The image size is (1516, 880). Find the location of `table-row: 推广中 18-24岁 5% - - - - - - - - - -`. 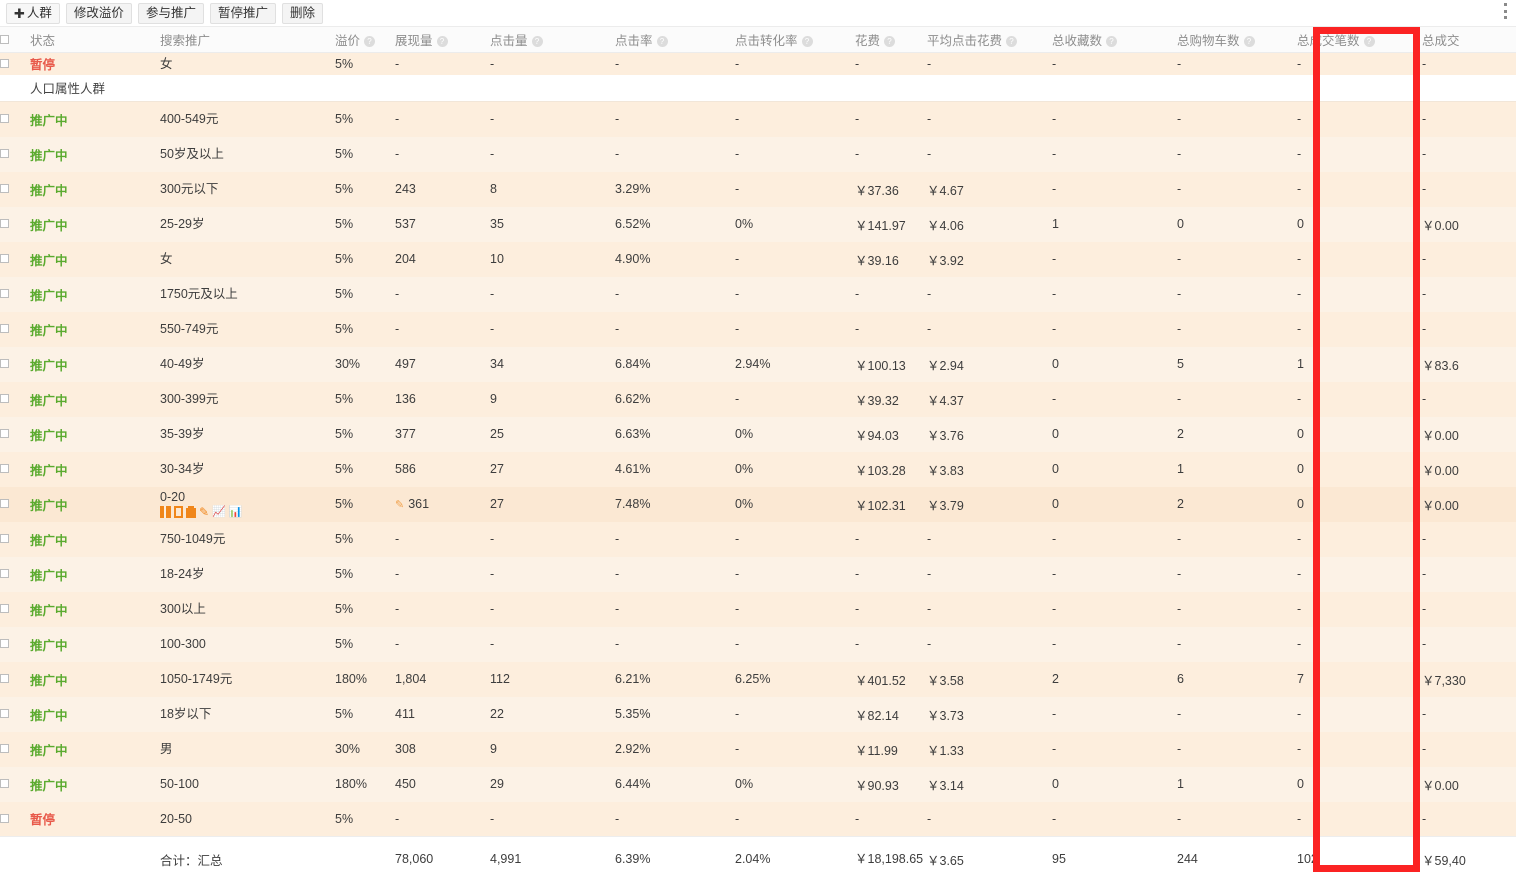

table-row: 推广中 18-24岁 5% - - - - - - - - - - is located at coordinates (758, 574).